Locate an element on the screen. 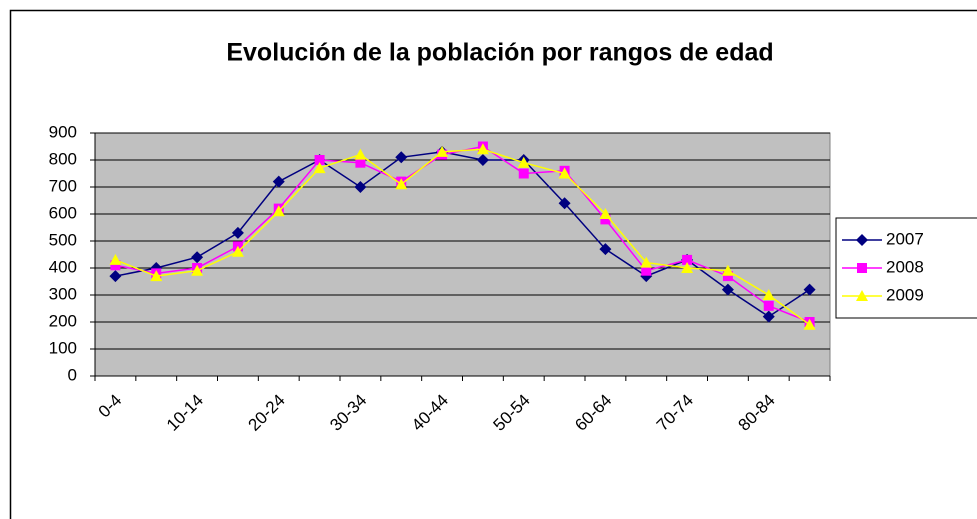  y-tick-label: 300 is located at coordinates (63, 293).